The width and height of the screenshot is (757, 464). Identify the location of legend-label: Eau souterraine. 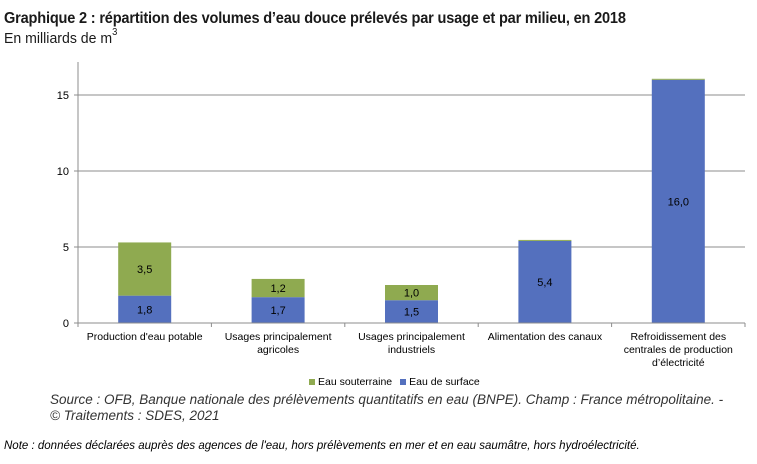
(355, 382).